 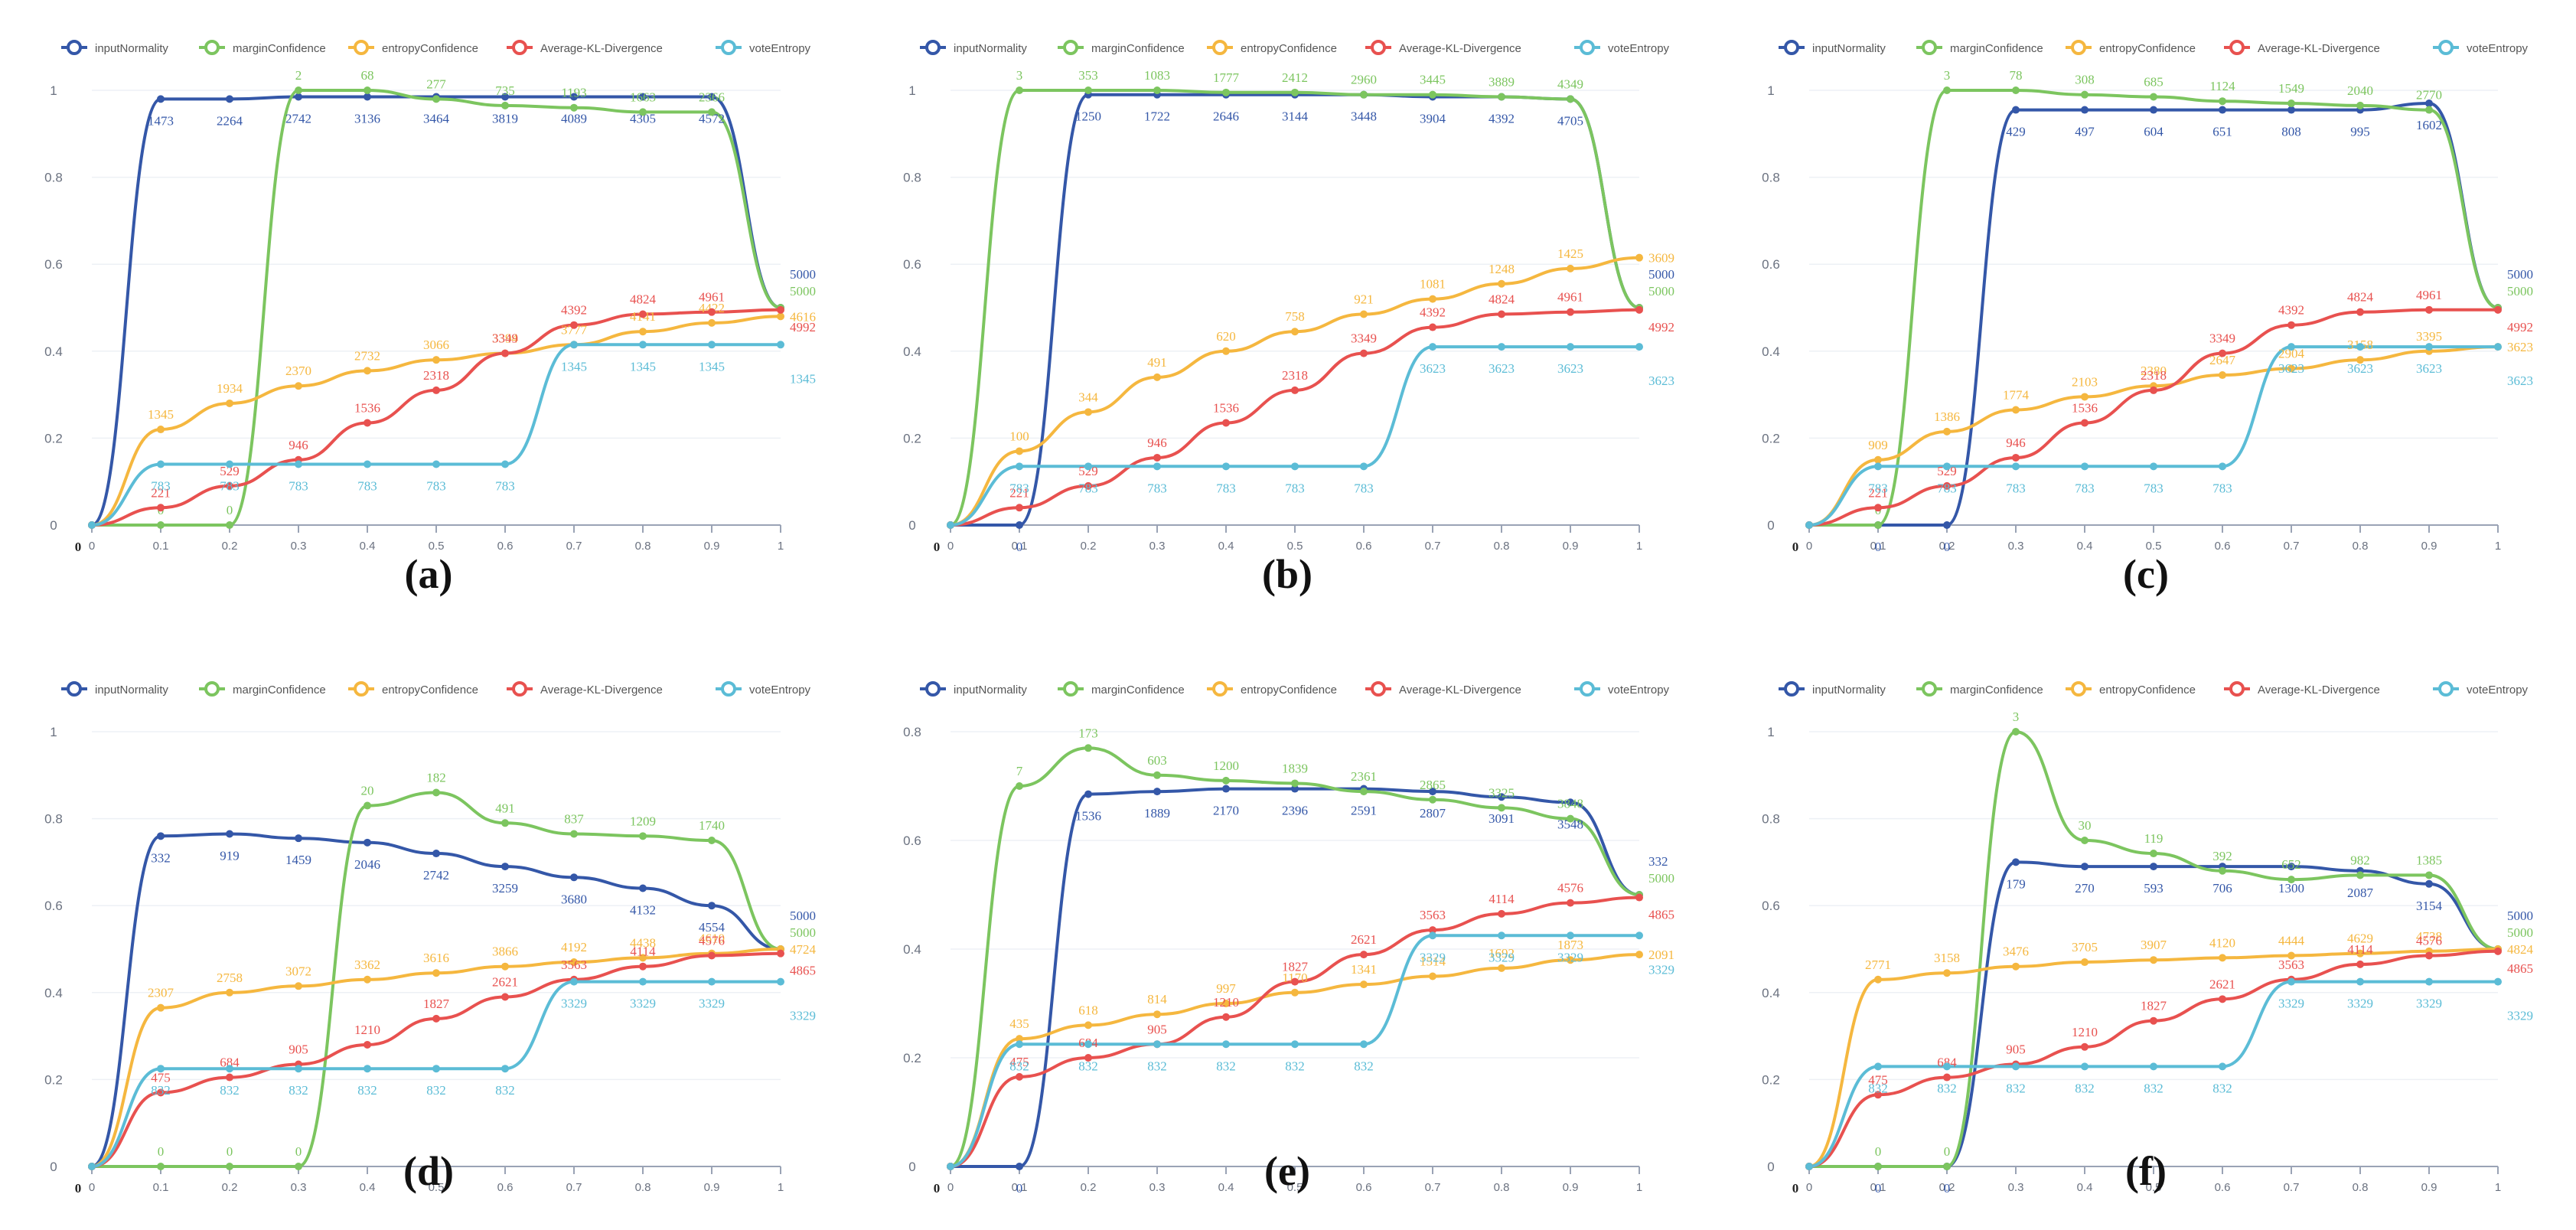 I want to click on data-label-inputNormality: 3259, so click(x=505, y=888).